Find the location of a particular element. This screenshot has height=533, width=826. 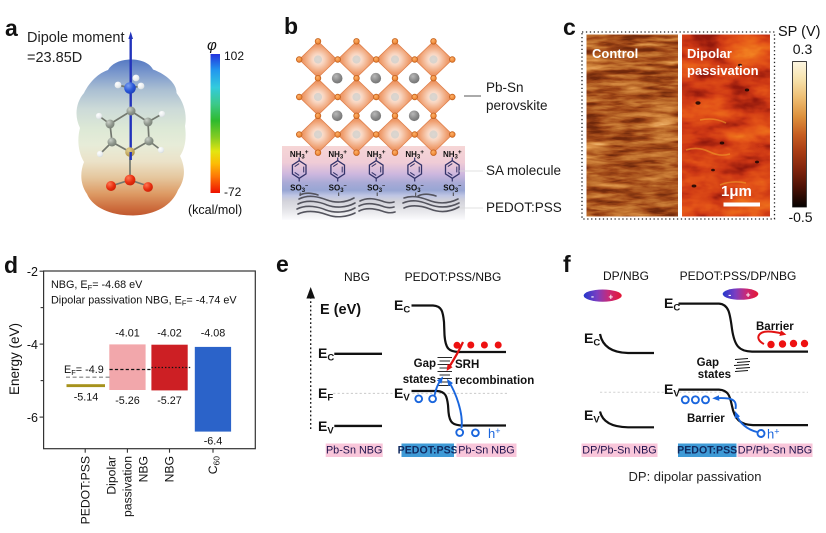

svg-text: -72 is located at coordinates (233, 192).